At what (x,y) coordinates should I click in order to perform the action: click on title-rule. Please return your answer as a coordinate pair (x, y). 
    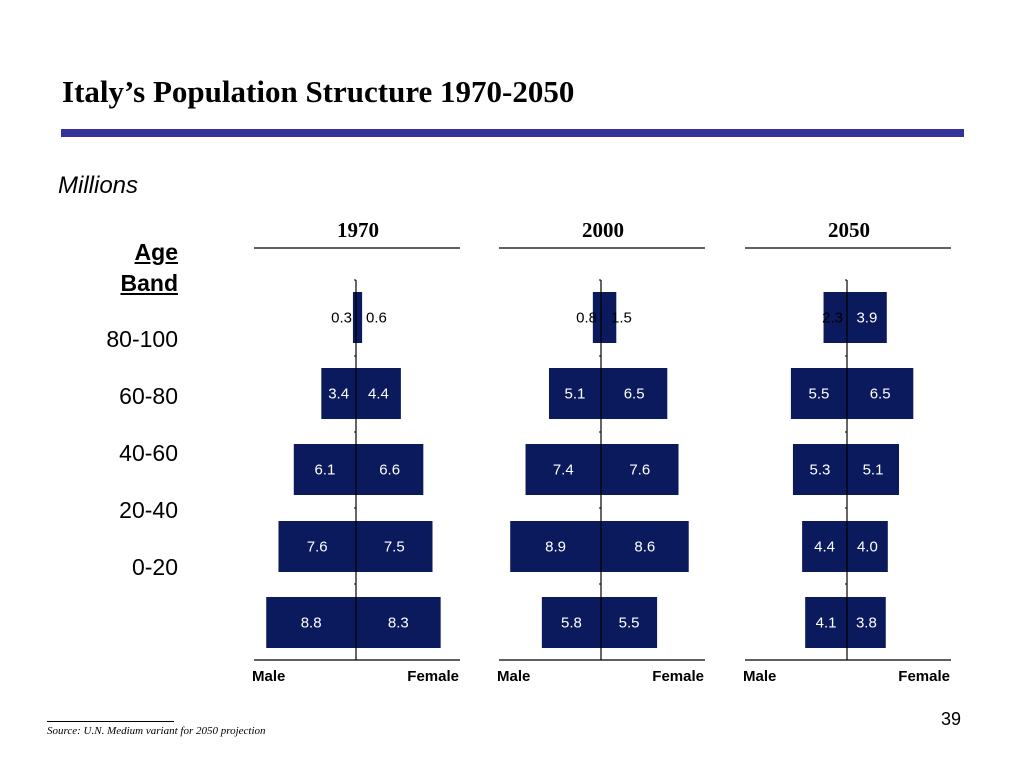
    Looking at the image, I should click on (512, 133).